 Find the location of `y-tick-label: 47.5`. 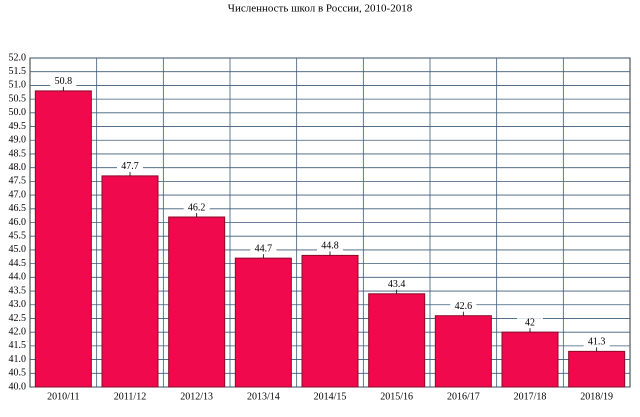

y-tick-label: 47.5 is located at coordinates (18, 181).